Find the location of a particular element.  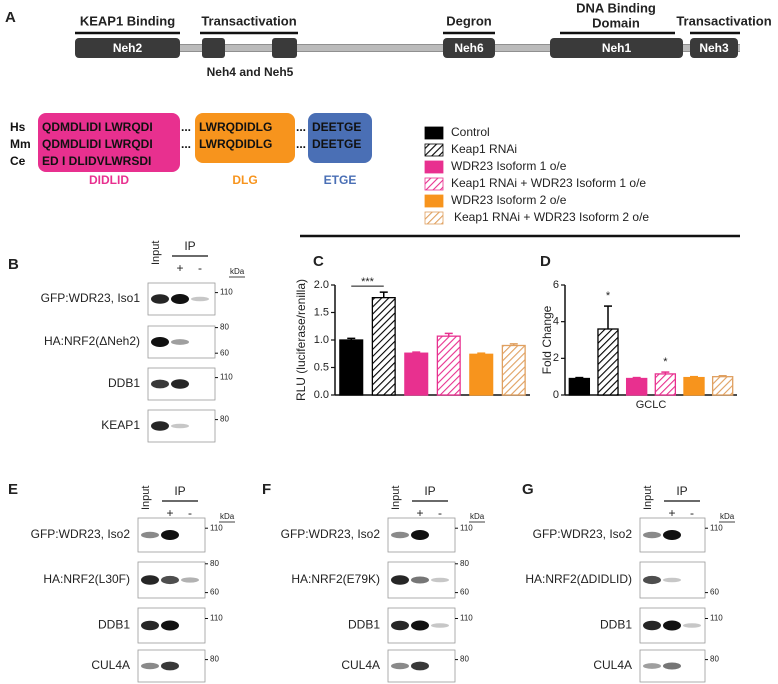

row-label: HA:NRF2(L30F) is located at coordinates (86, 579).